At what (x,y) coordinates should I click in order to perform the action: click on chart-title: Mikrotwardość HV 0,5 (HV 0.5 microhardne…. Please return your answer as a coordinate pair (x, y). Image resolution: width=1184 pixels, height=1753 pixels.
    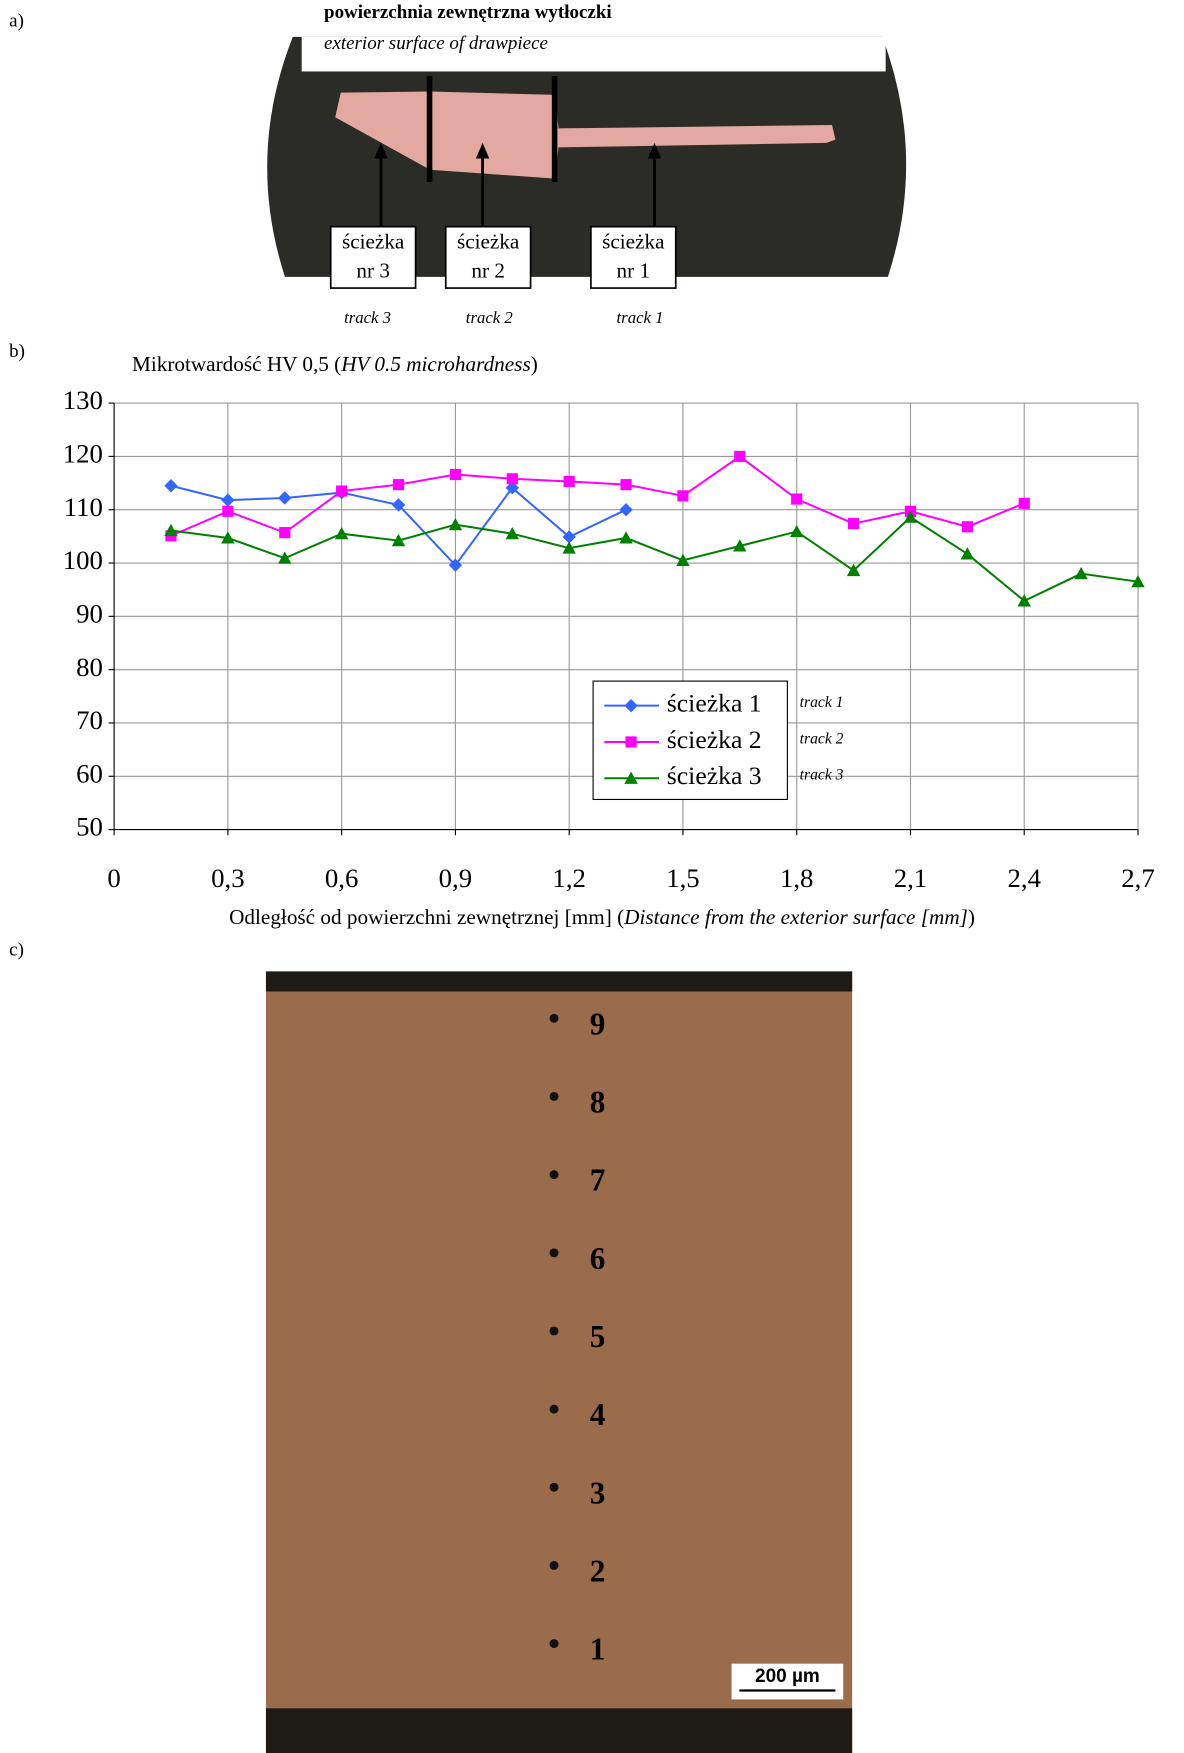
    Looking at the image, I should click on (335, 364).